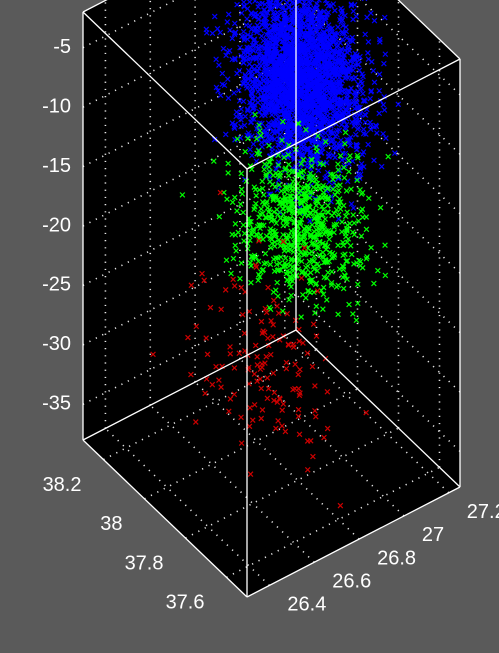 Image resolution: width=499 pixels, height=653 pixels. I want to click on y-tick-label: 38.2, so click(62, 485).